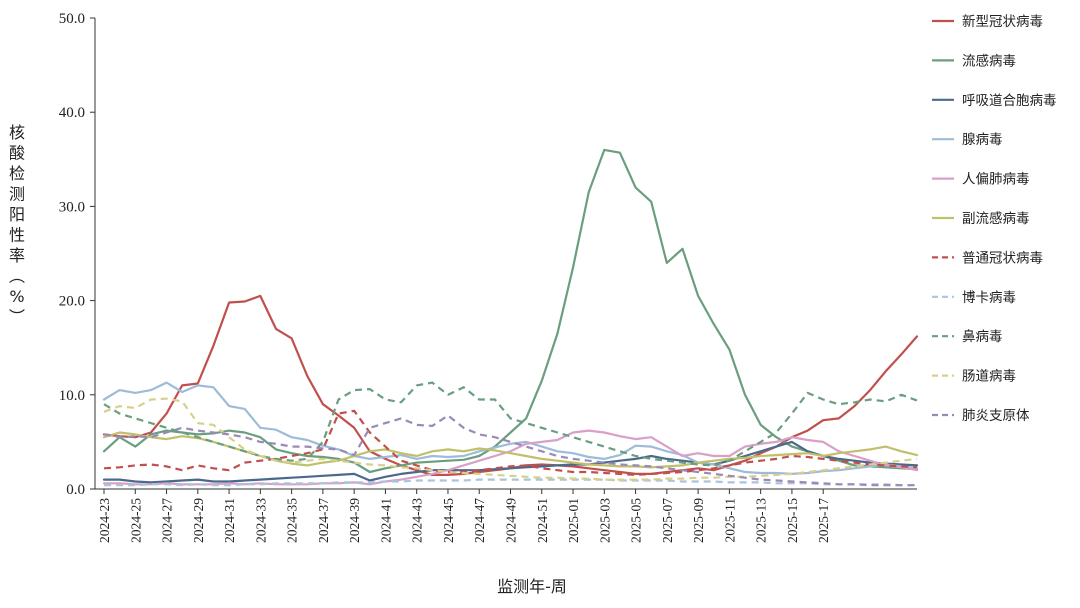 This screenshot has width=1080, height=608. What do you see at coordinates (982, 336) in the screenshot?
I see `legend-label: 鼻病毒` at bounding box center [982, 336].